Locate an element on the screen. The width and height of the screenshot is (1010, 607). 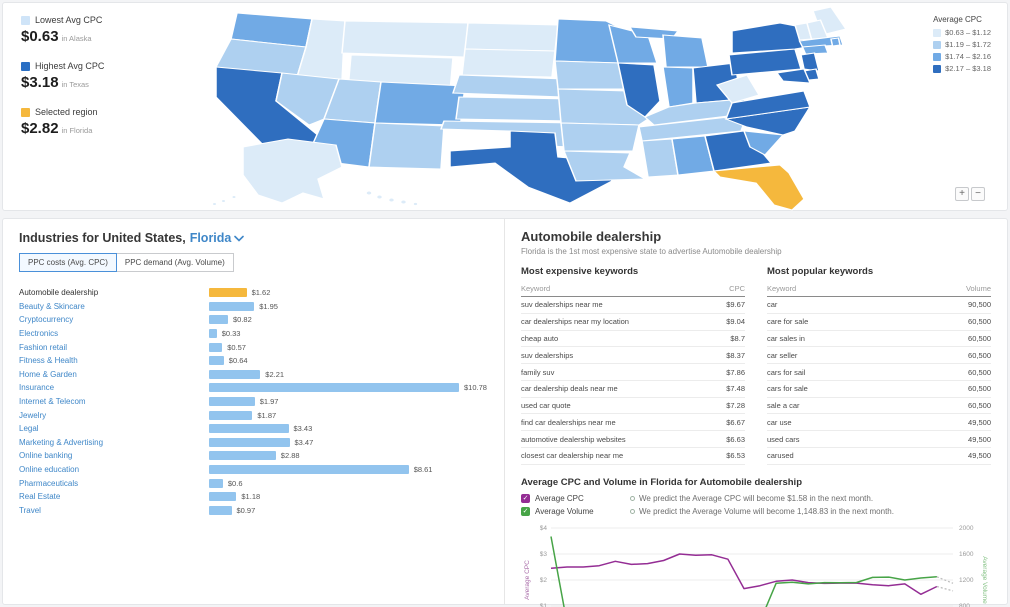
industry-value: $0.64 is located at coordinates (238, 361).